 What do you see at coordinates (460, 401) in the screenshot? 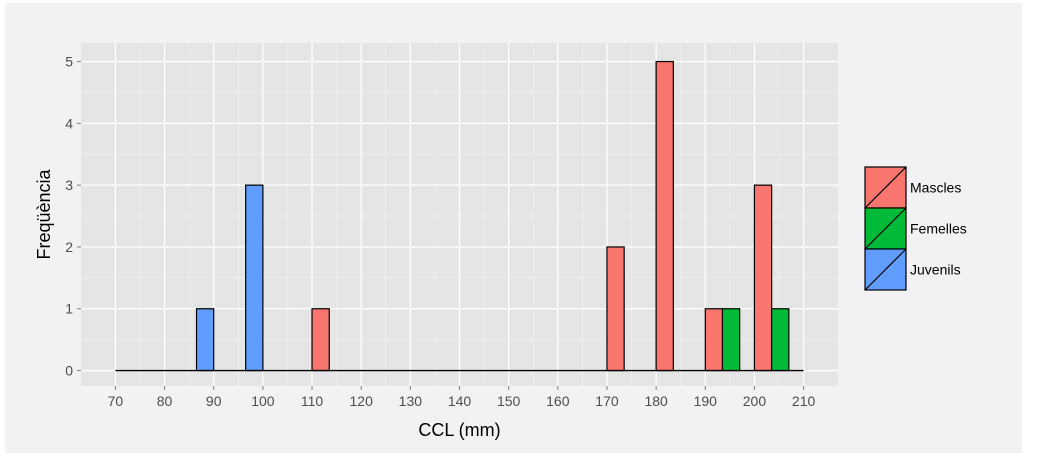
I see `x-tick-label: 140` at bounding box center [460, 401].